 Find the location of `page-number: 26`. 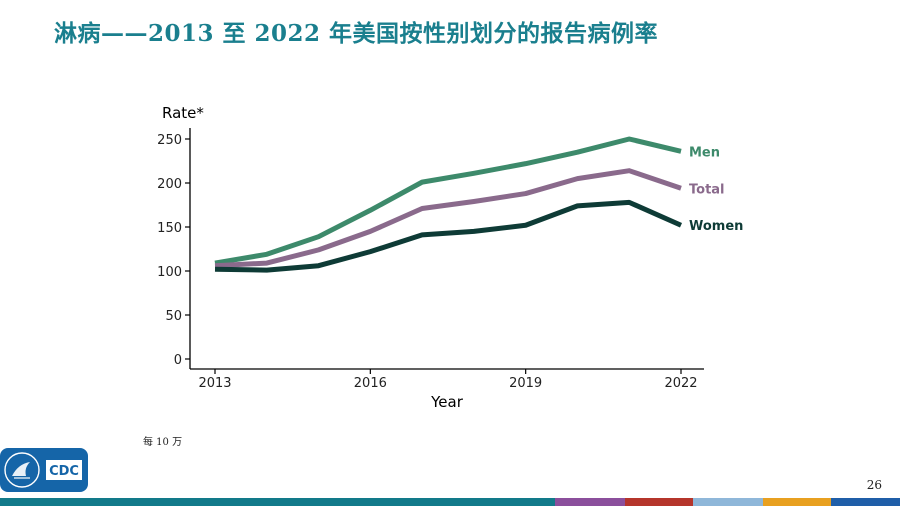

page-number: 26 is located at coordinates (874, 485).